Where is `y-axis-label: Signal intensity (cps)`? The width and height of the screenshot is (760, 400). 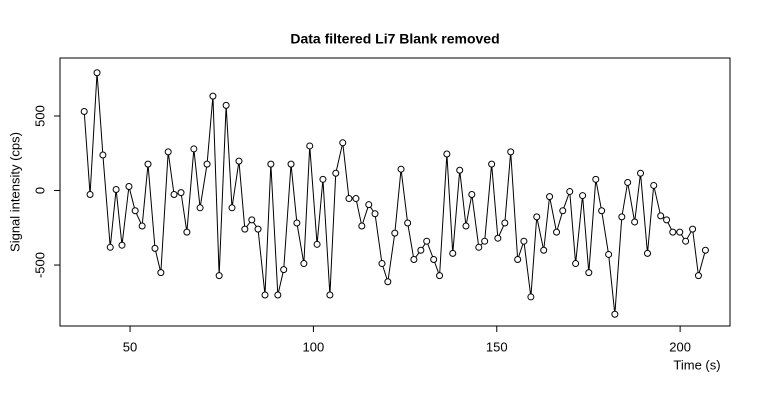 y-axis-label: Signal intensity (cps) is located at coordinates (14, 192).